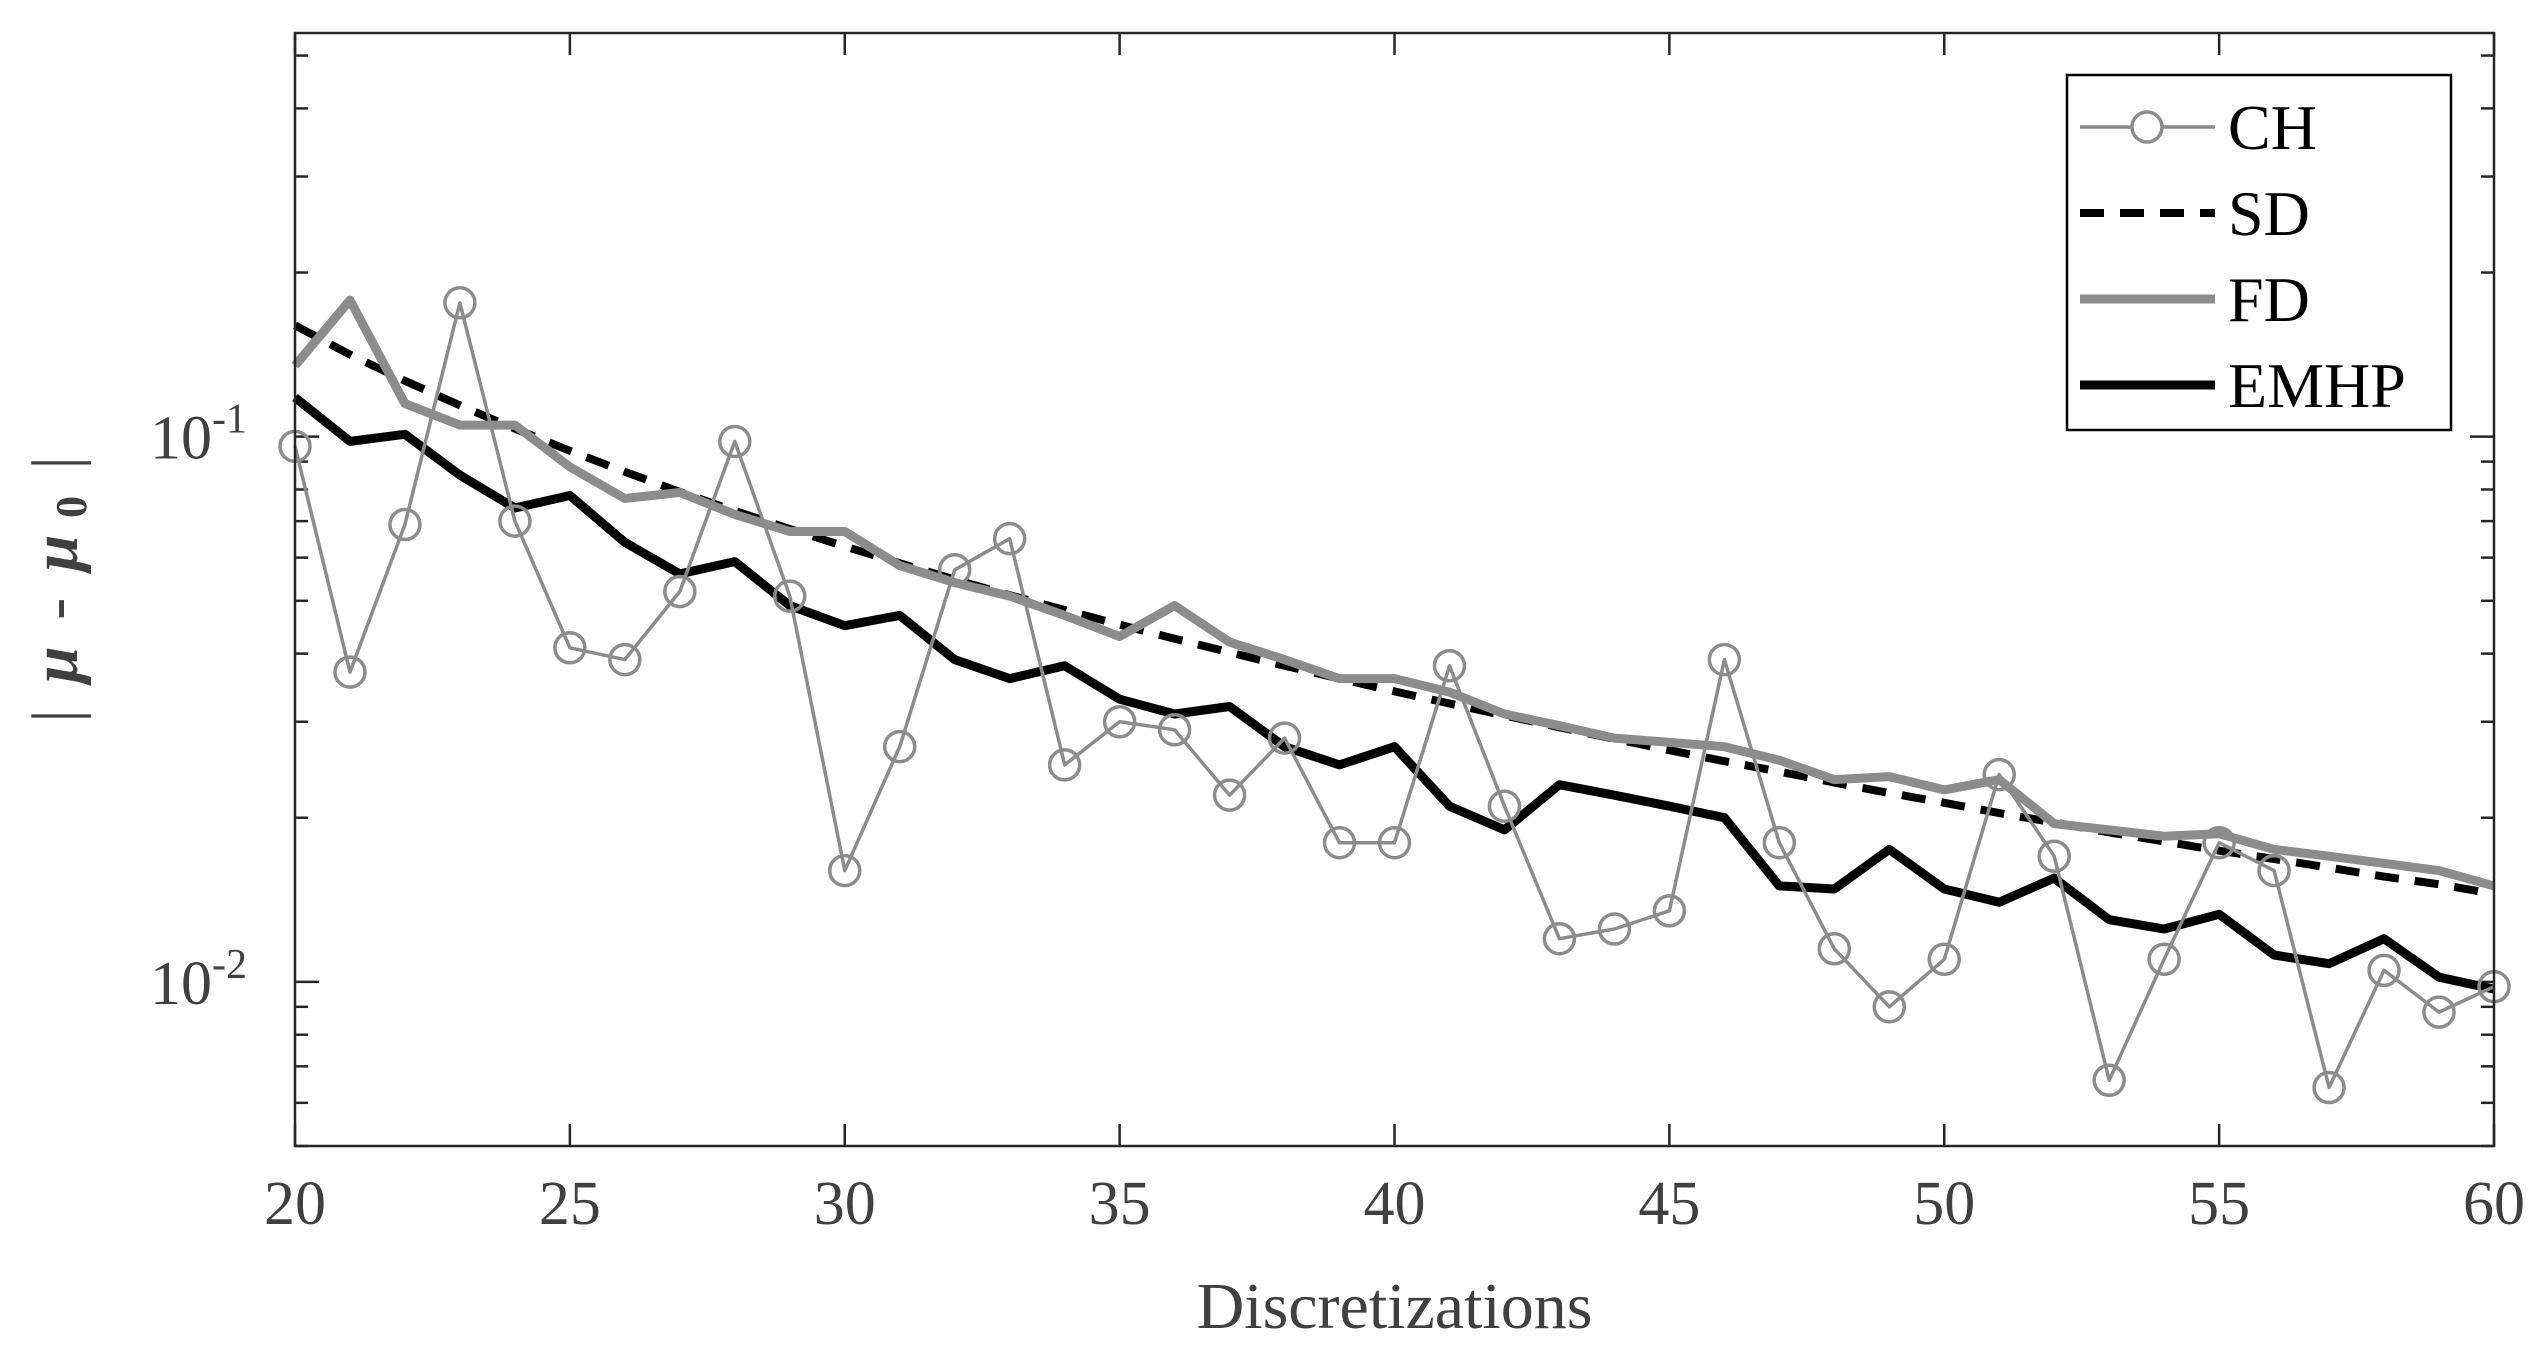 The image size is (2541, 1359). Describe the element at coordinates (845, 1204) in the screenshot. I see `x-tick-label: 30` at that location.